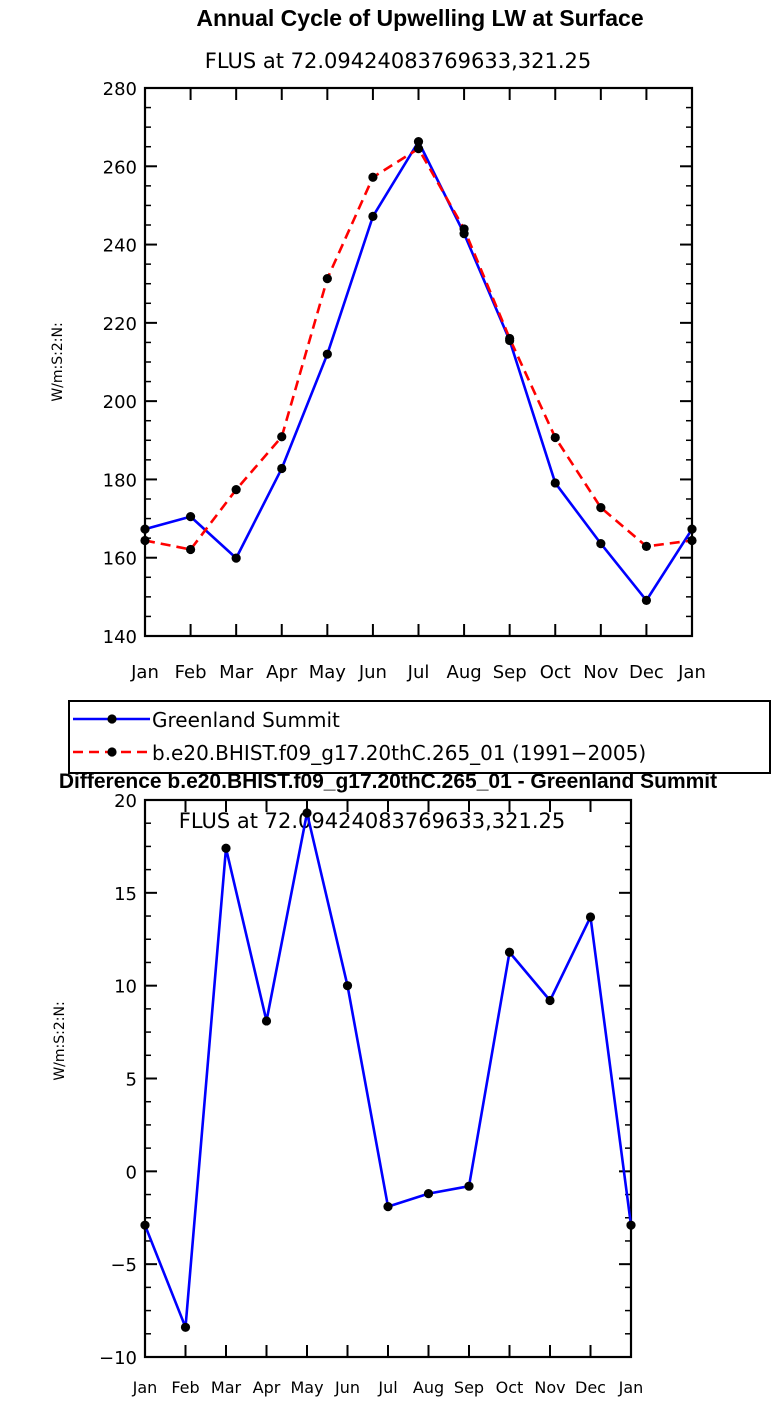  What do you see at coordinates (125, 987) in the screenshot?
I see `y-tick-label: 10` at bounding box center [125, 987].